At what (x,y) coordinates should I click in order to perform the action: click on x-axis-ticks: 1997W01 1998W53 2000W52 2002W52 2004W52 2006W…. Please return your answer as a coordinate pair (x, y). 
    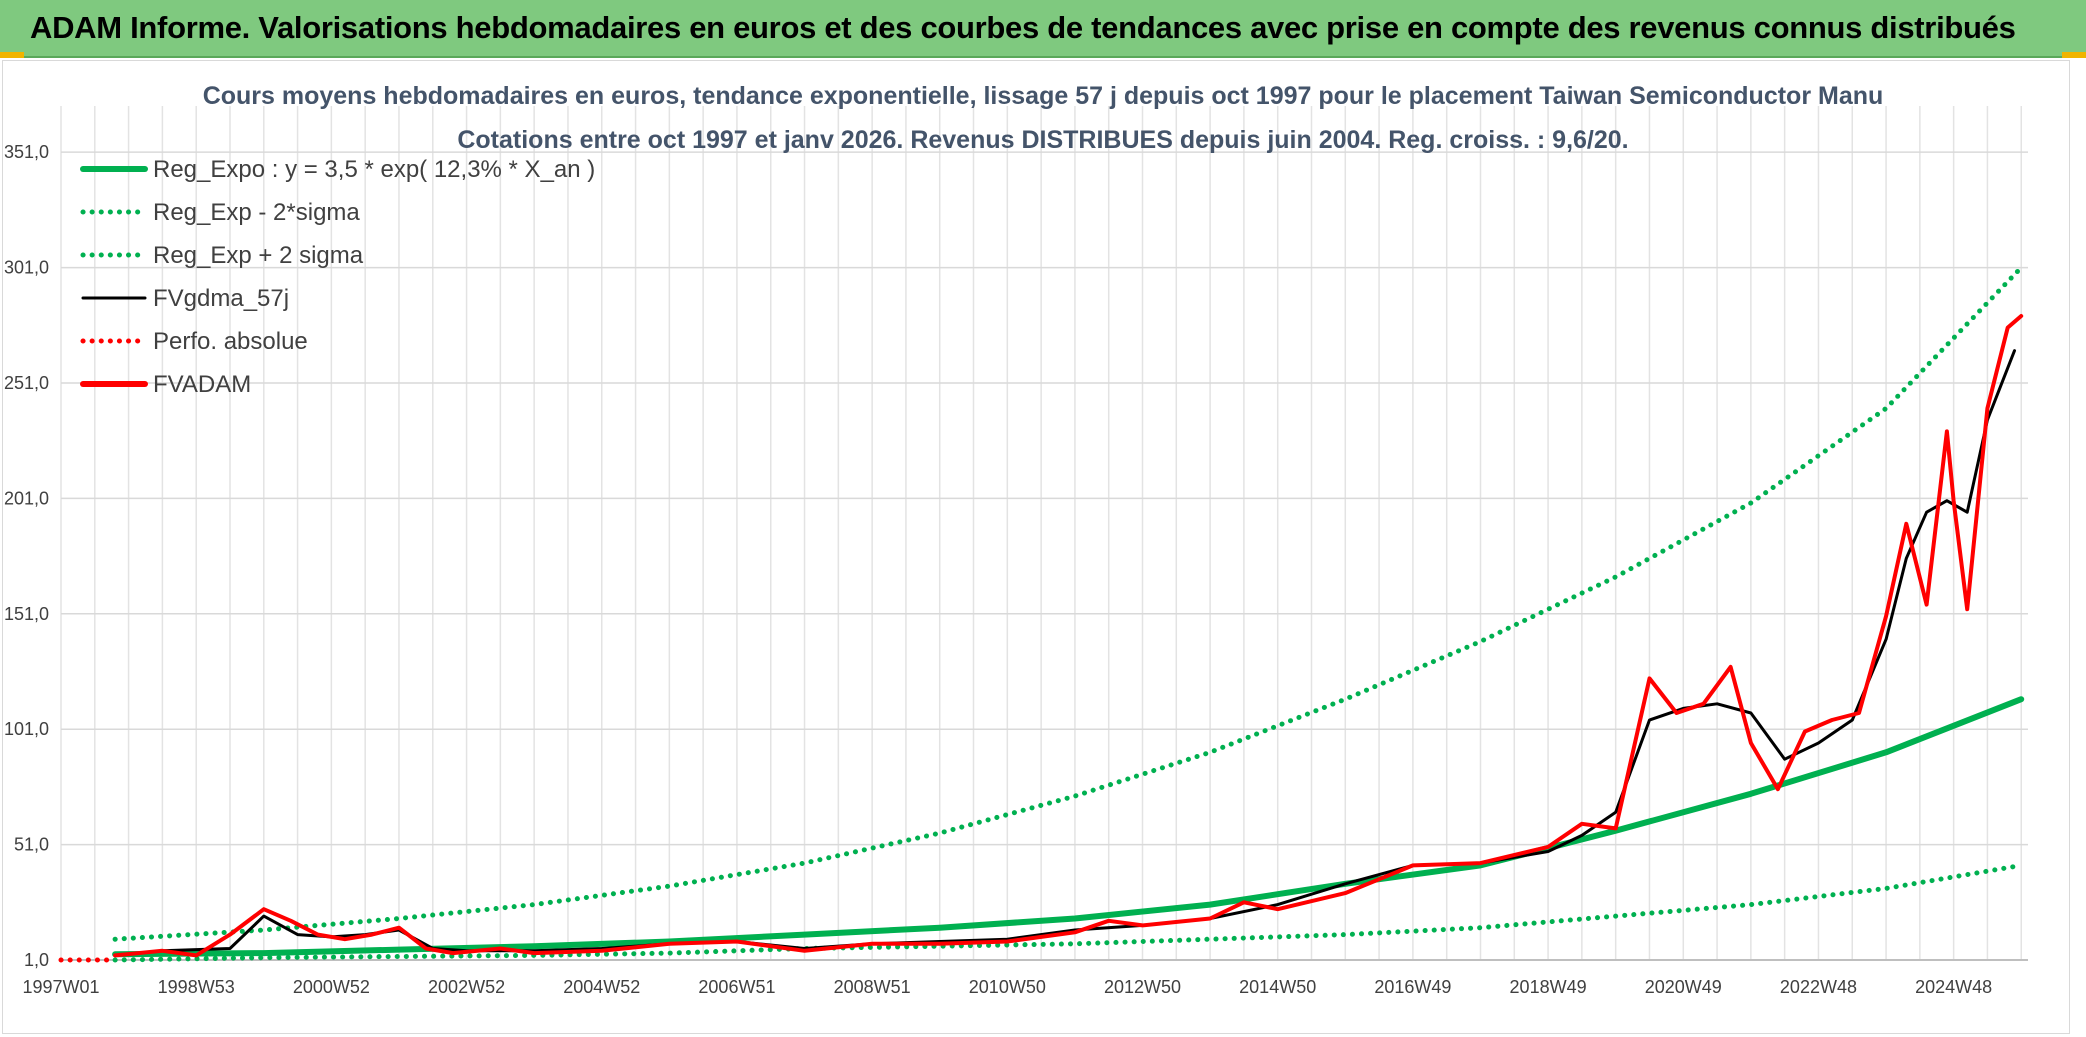
    Looking at the image, I should click on (1025, 978).